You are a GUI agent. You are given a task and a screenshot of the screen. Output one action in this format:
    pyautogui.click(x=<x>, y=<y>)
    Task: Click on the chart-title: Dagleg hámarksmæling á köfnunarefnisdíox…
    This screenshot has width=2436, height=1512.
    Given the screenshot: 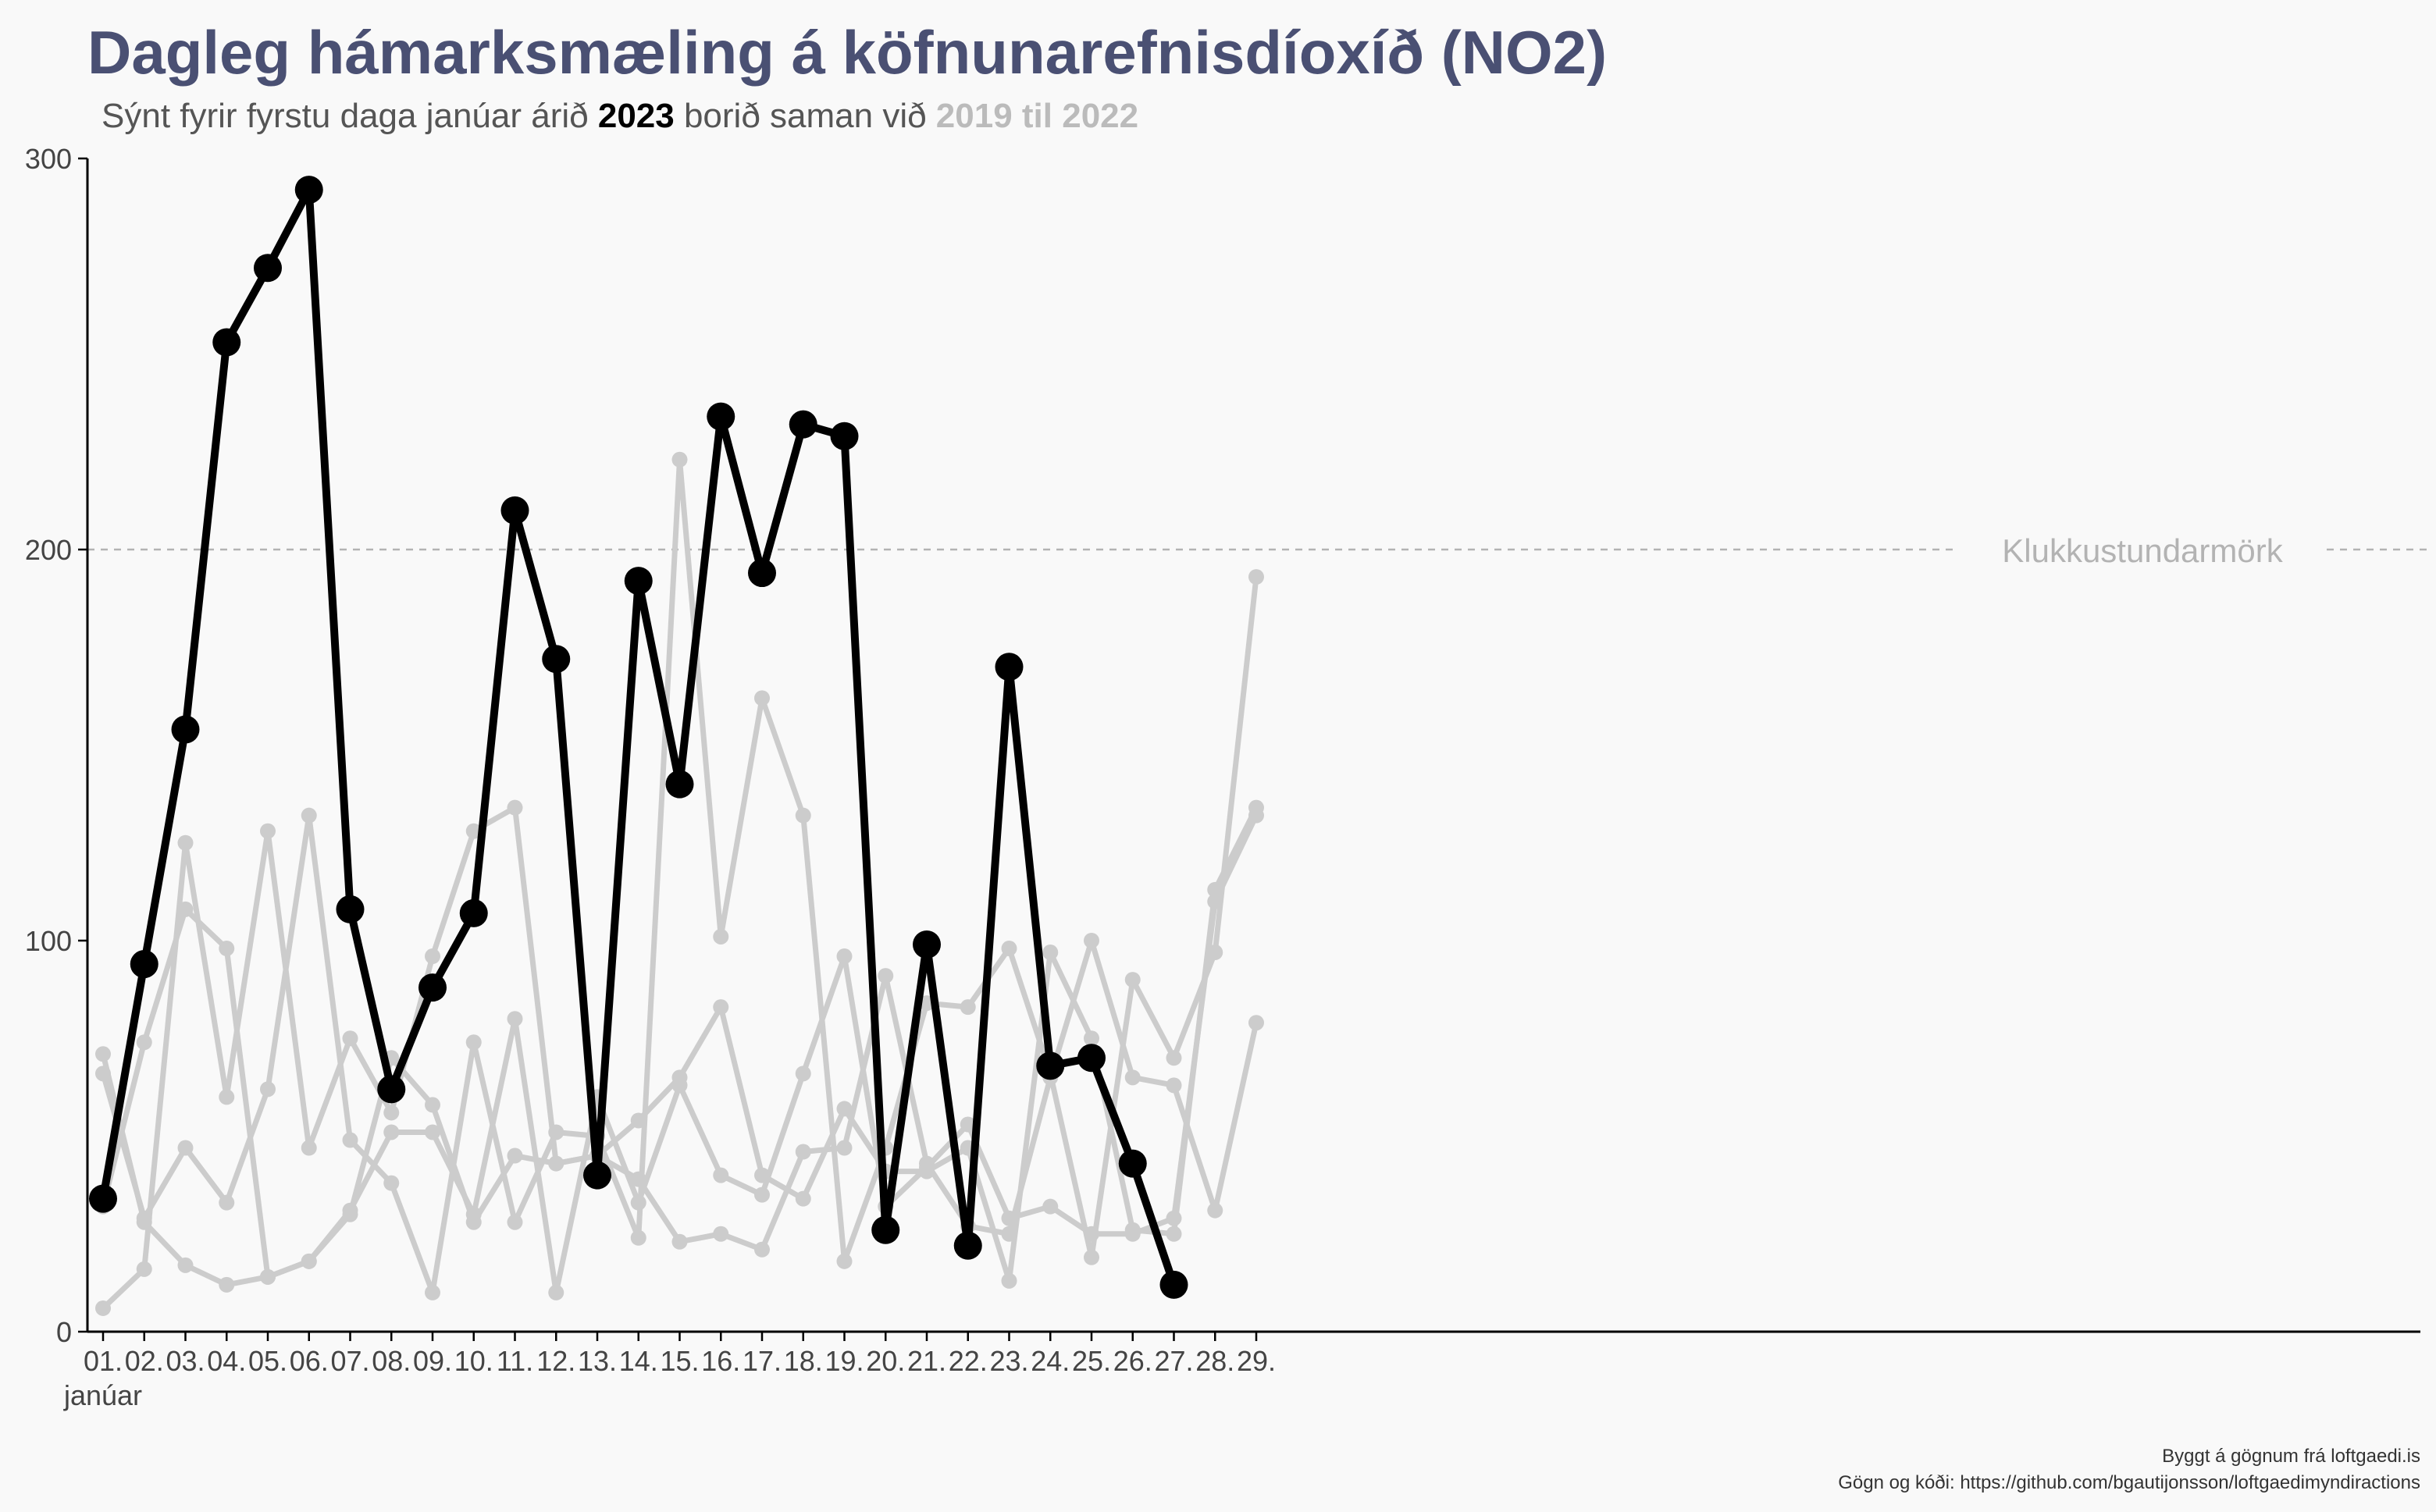 What is the action you would take?
    pyautogui.click(x=848, y=52)
    